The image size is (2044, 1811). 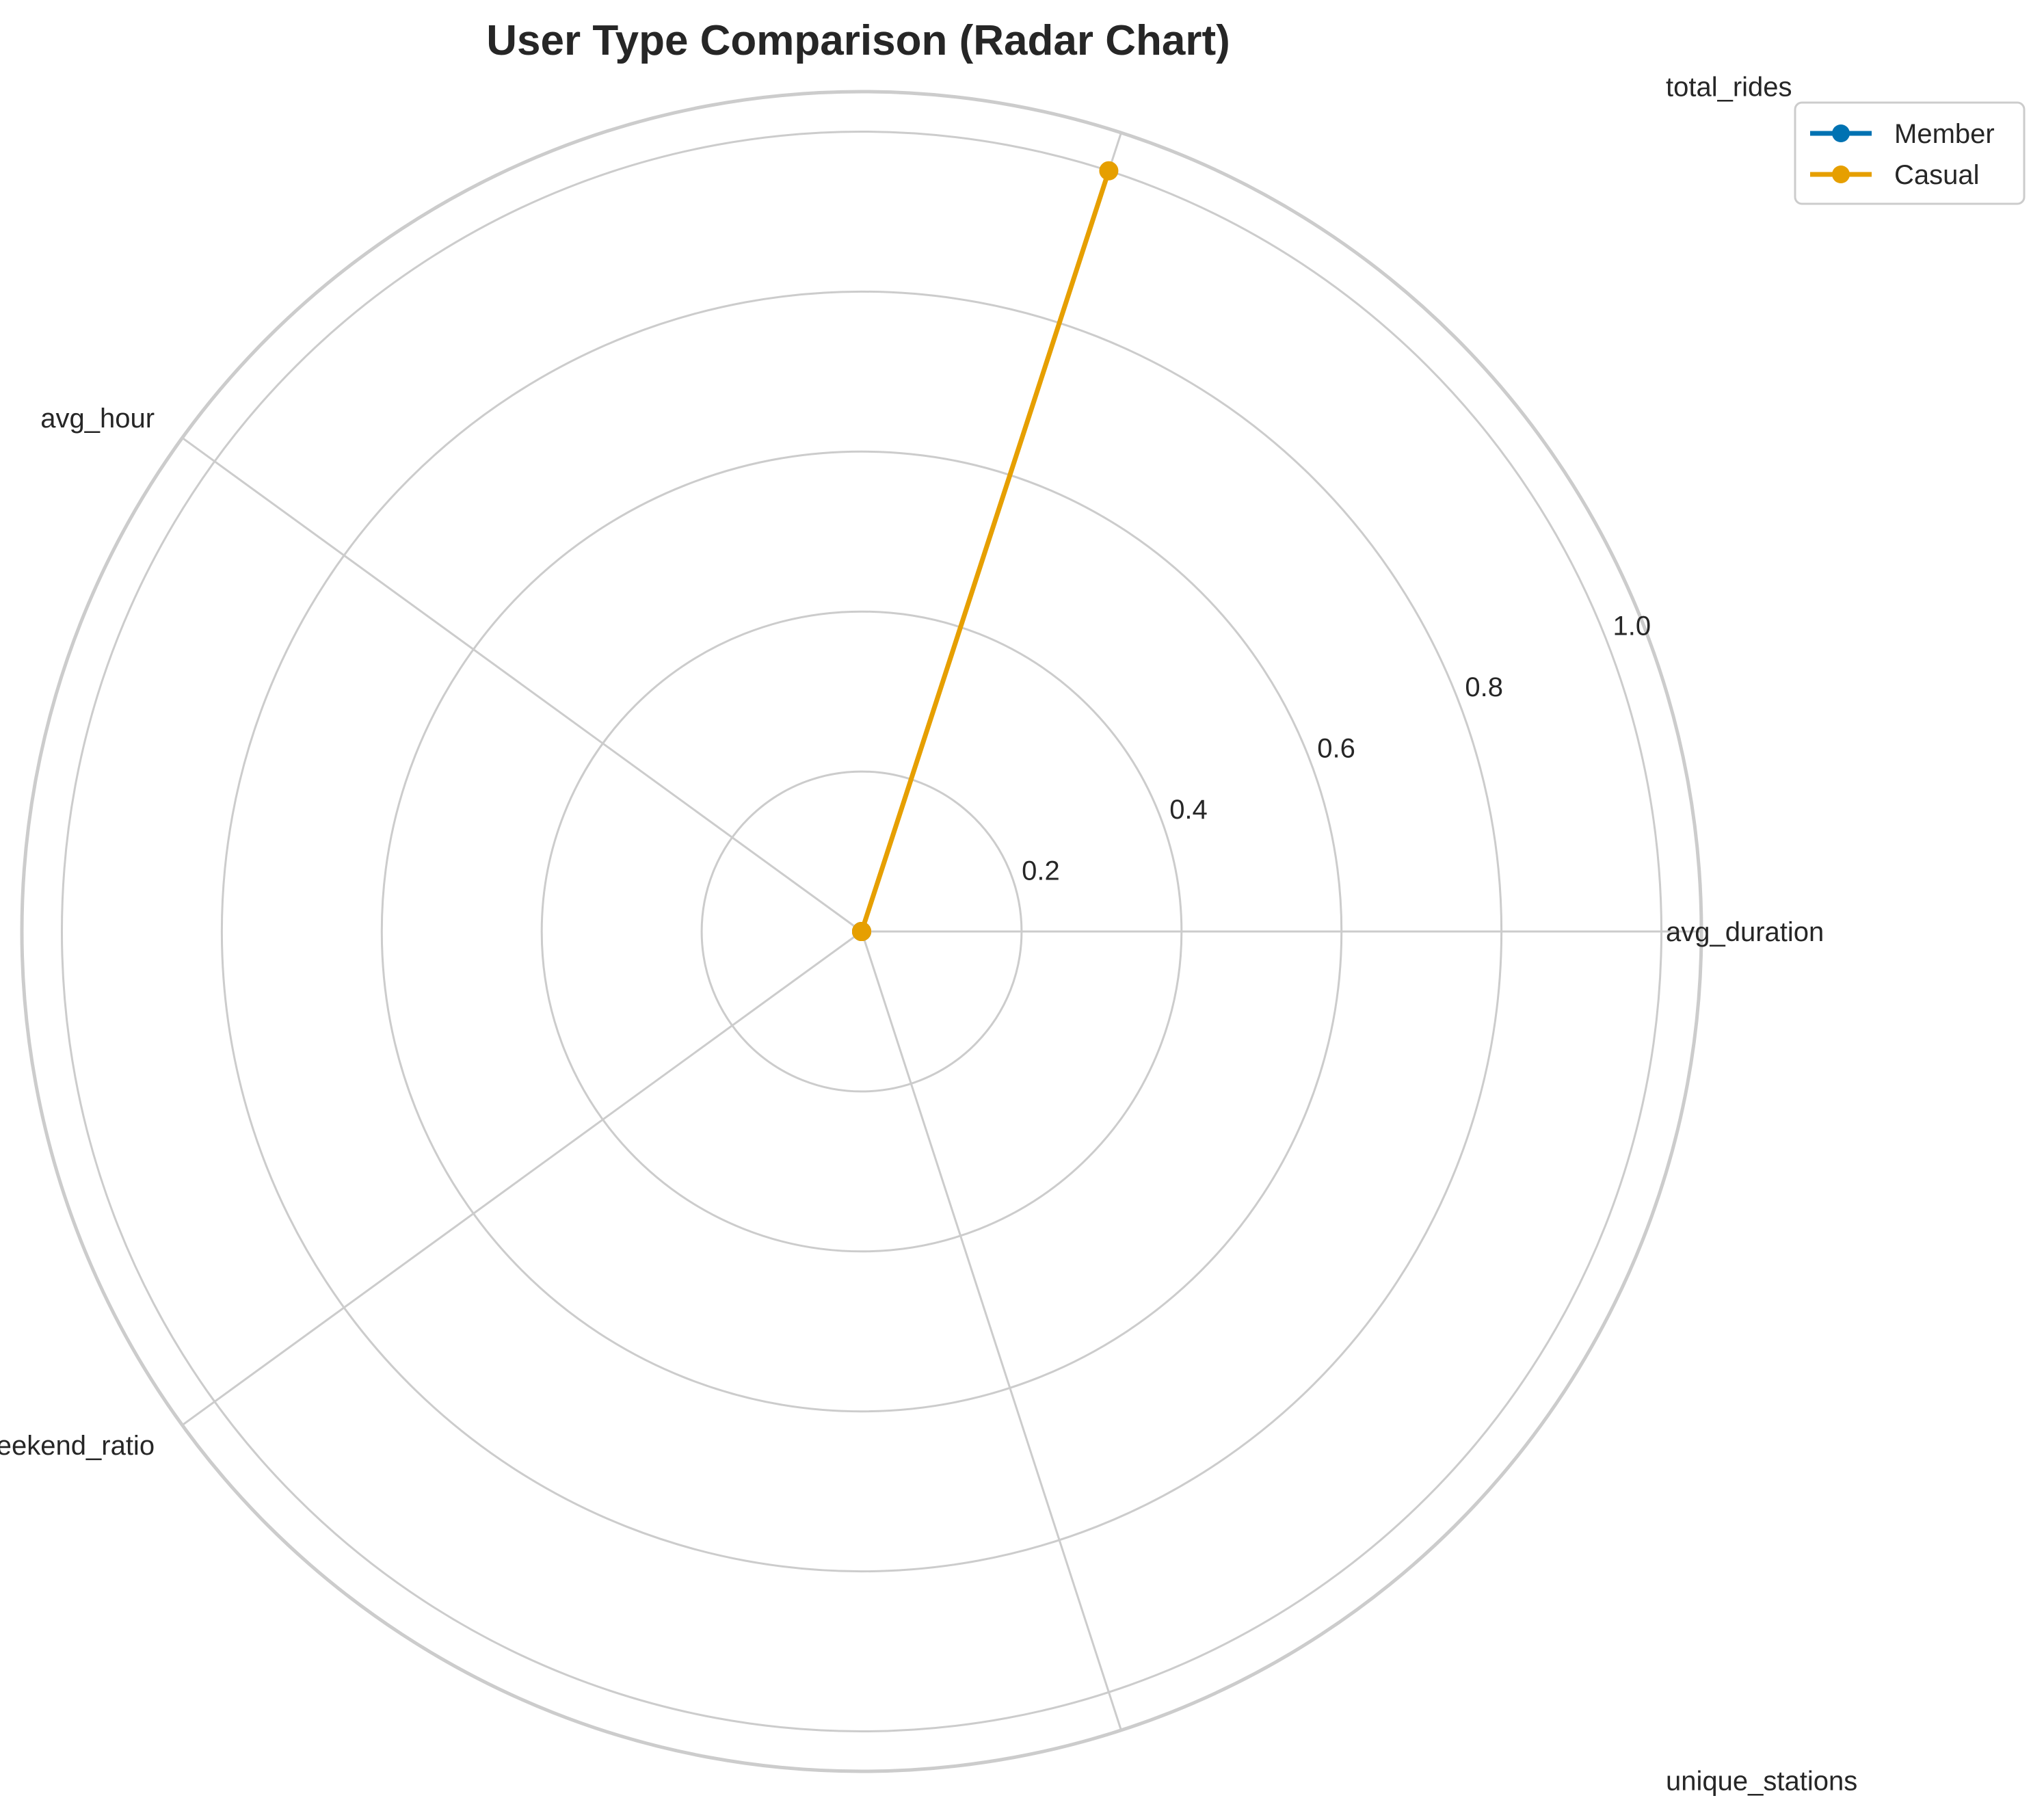 What do you see at coordinates (1631, 626) in the screenshot?
I see `r-tick-label: 1.0` at bounding box center [1631, 626].